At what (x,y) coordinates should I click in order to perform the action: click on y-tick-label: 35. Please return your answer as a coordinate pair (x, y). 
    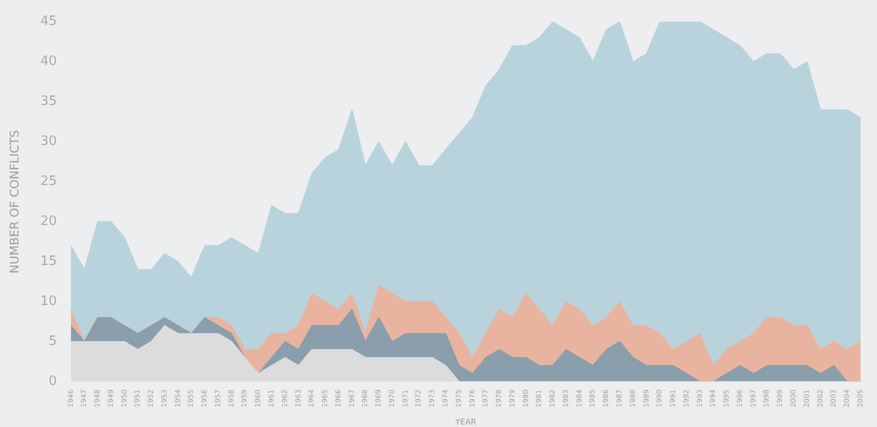
    Looking at the image, I should click on (48, 102).